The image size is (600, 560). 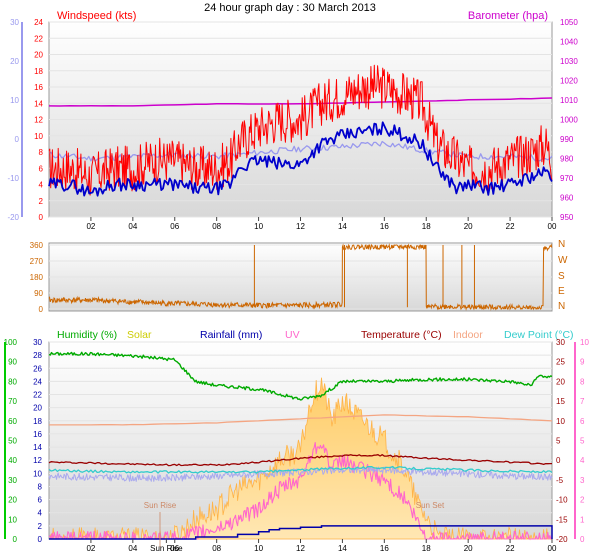 What do you see at coordinates (567, 198) in the screenshot?
I see `barometer-tick-label: 960` at bounding box center [567, 198].